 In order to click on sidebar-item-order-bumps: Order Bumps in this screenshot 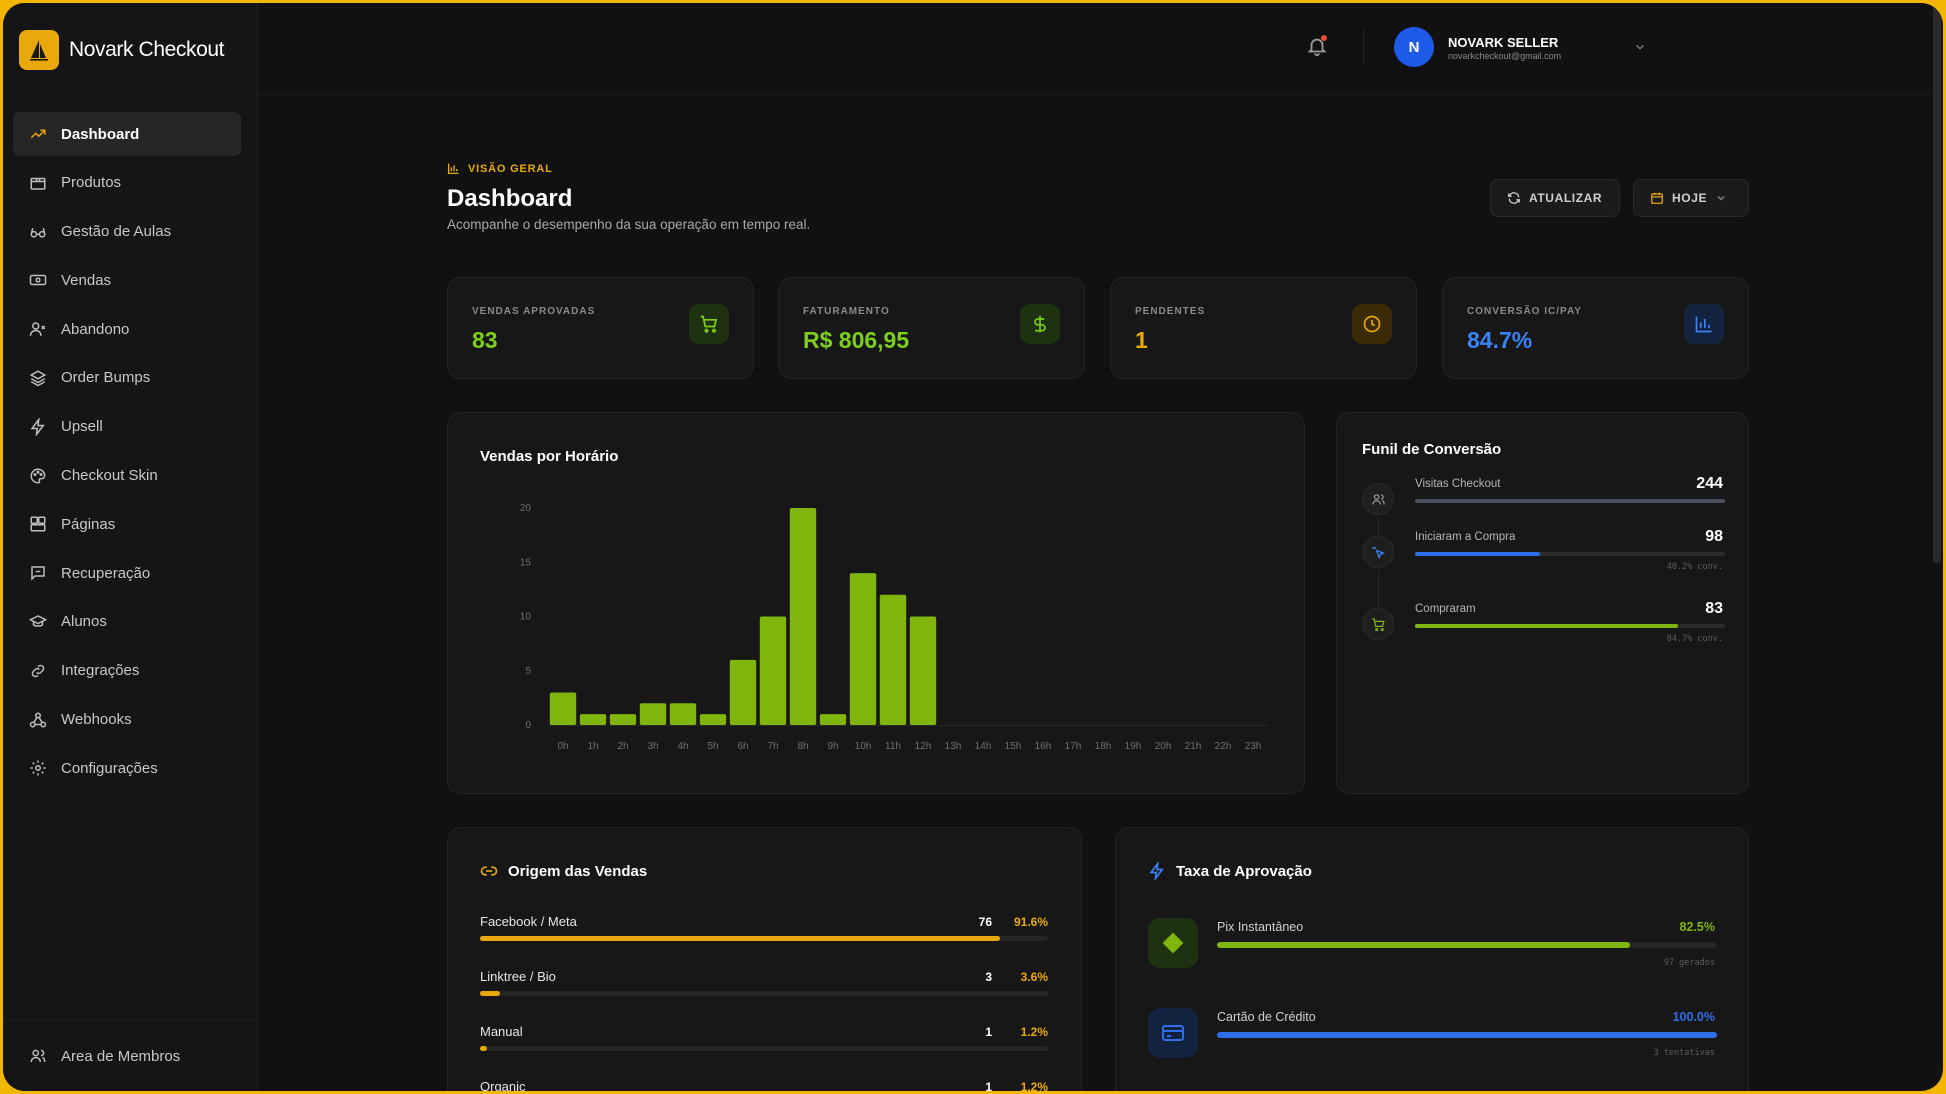, I will do `click(127, 378)`.